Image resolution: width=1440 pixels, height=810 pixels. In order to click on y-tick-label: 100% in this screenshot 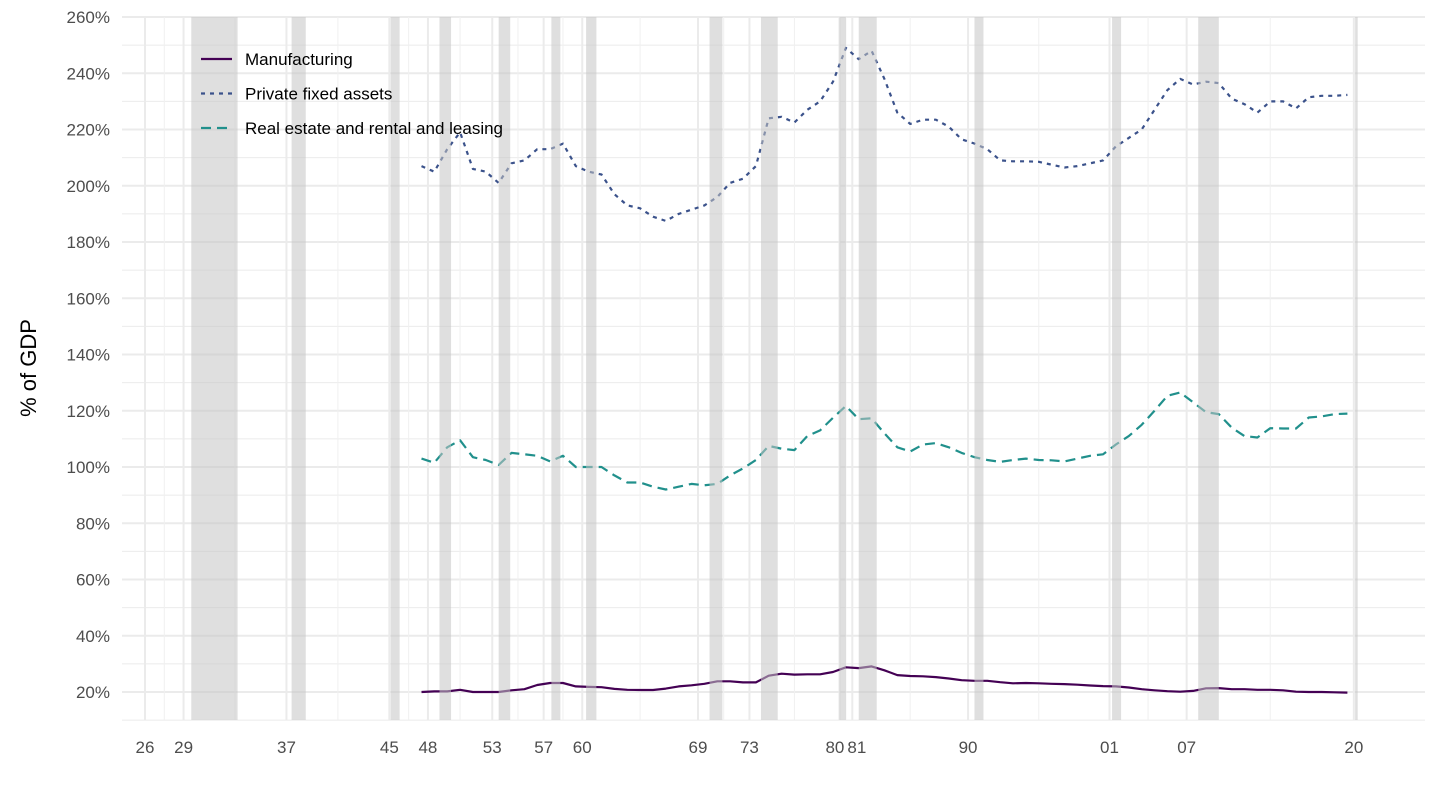, I will do `click(88, 467)`.